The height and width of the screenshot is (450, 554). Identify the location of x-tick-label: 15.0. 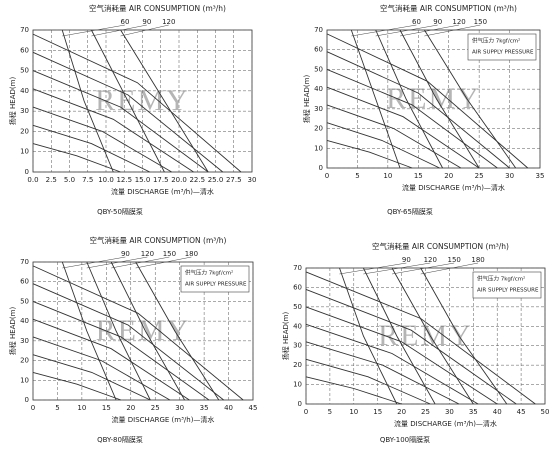
(143, 180).